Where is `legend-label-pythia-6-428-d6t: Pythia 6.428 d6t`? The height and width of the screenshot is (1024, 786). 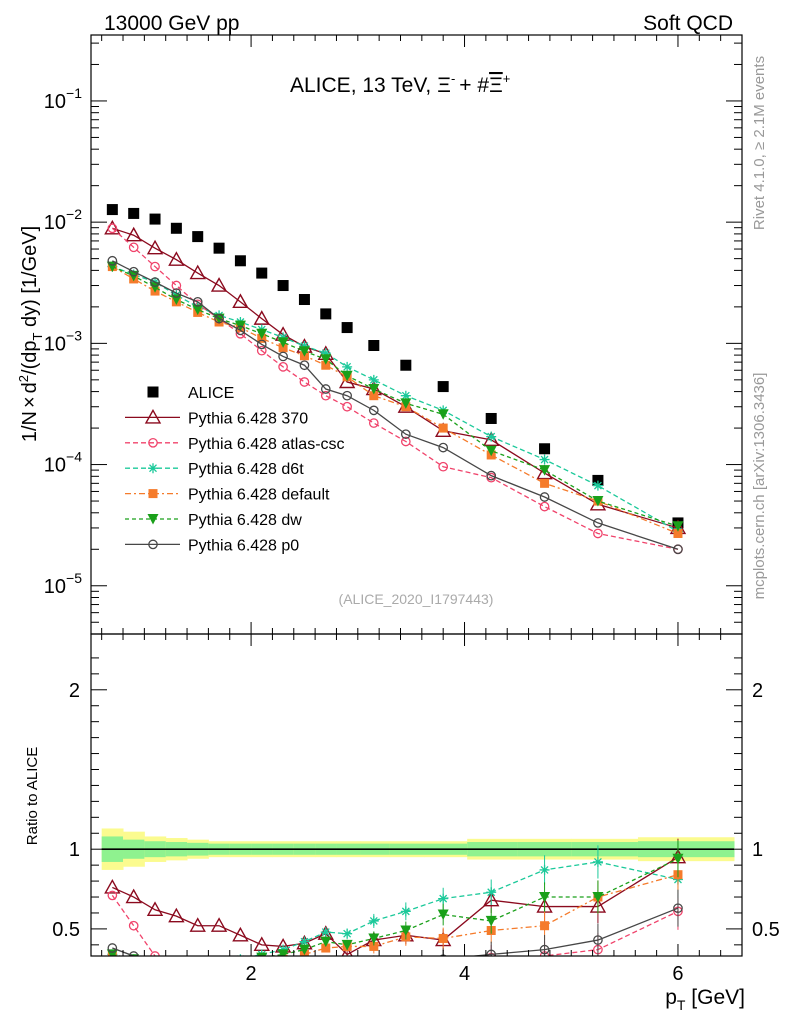 legend-label-pythia-6-428-d6t: Pythia 6.428 d6t is located at coordinates (246, 469).